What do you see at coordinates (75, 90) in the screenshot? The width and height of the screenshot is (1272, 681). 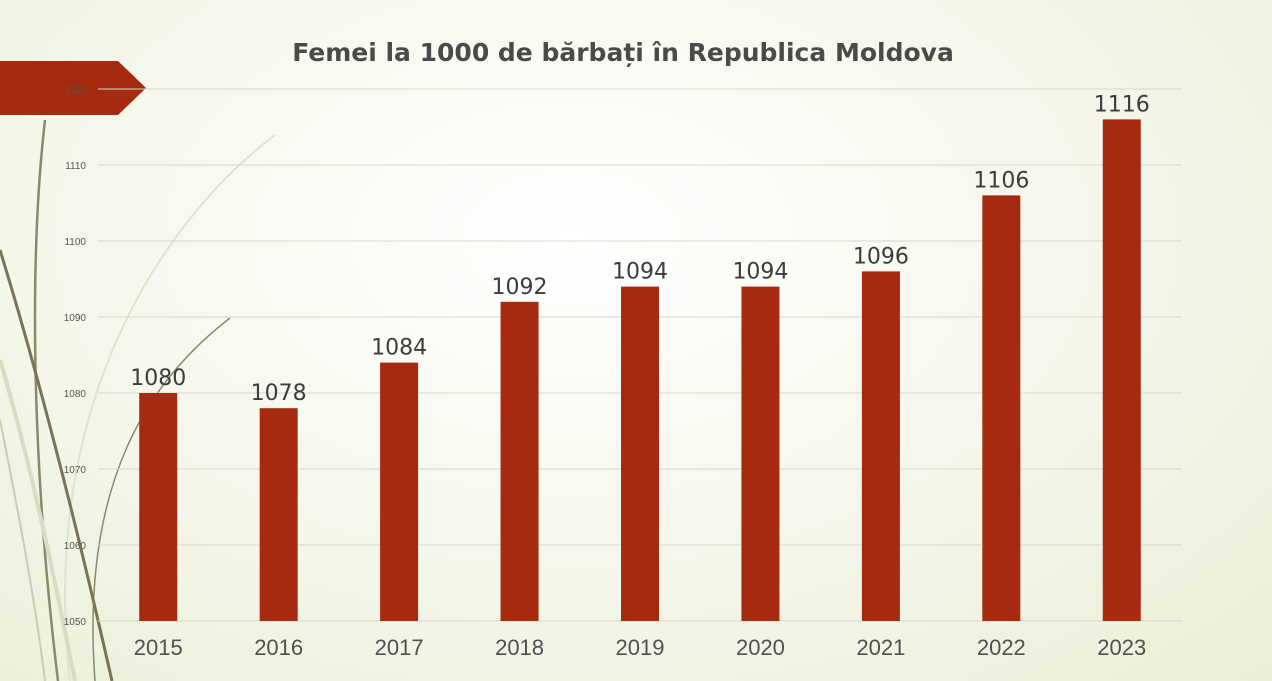 I see `y-tick-label: 1120` at bounding box center [75, 90].